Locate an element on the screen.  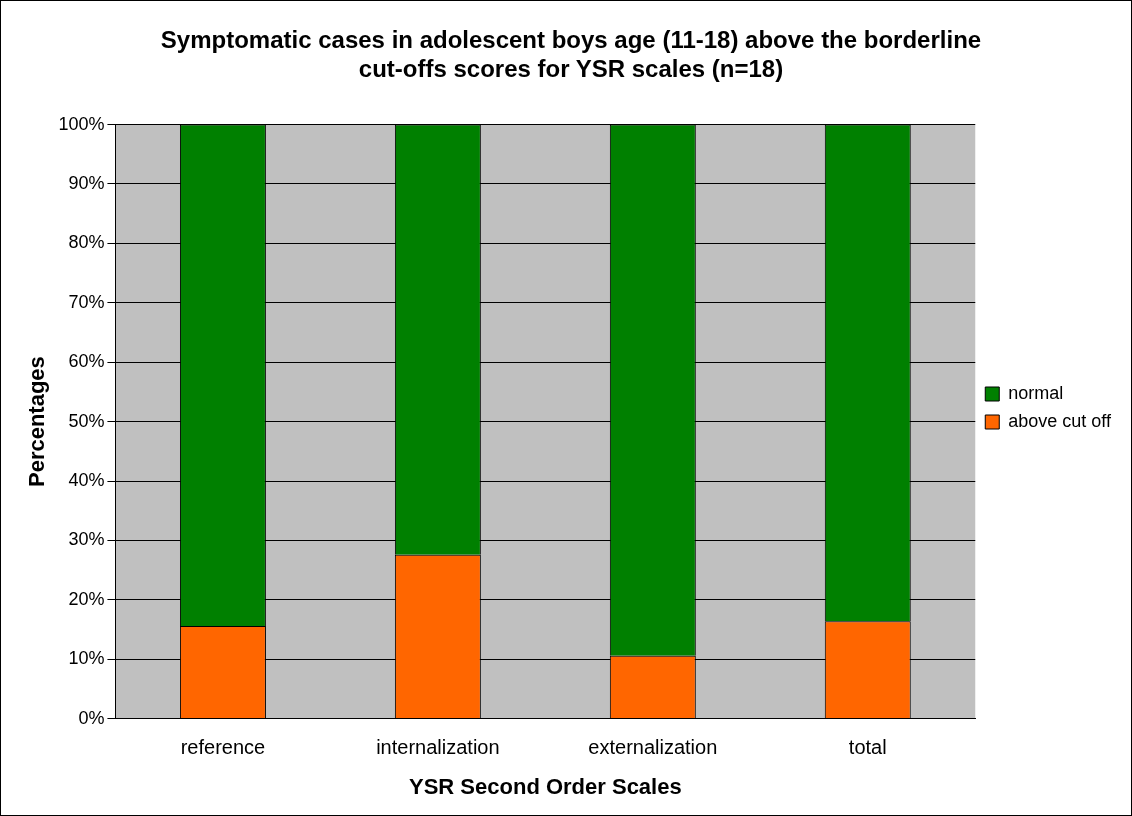
x-axis-title: YSR Second Order Scales is located at coordinates (545, 786).